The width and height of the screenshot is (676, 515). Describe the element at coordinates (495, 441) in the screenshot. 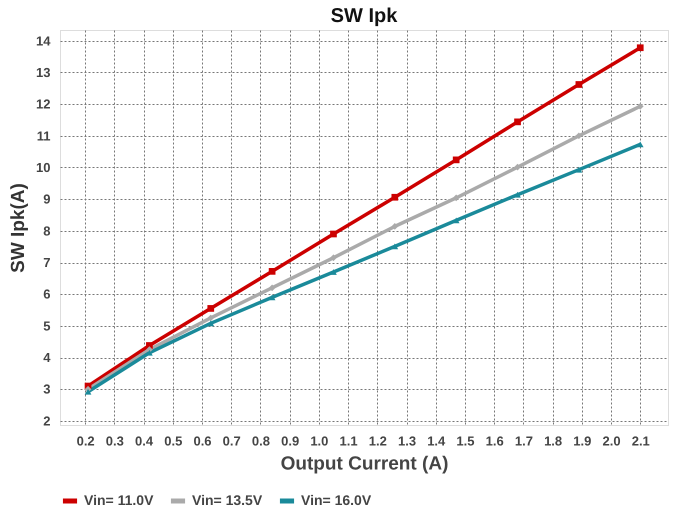

I see `x-tick-label: 1.6` at that location.